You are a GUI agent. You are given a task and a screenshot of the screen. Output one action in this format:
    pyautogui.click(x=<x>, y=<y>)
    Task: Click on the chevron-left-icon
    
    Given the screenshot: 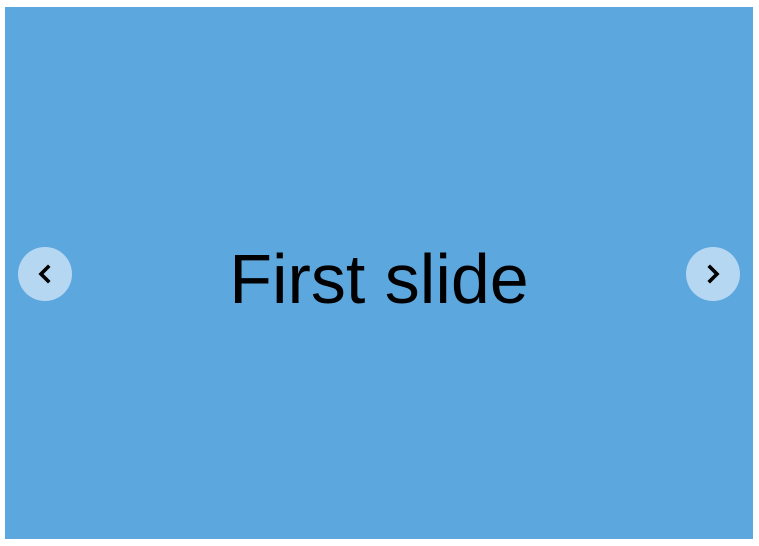 What is the action you would take?
    pyautogui.click(x=44, y=274)
    